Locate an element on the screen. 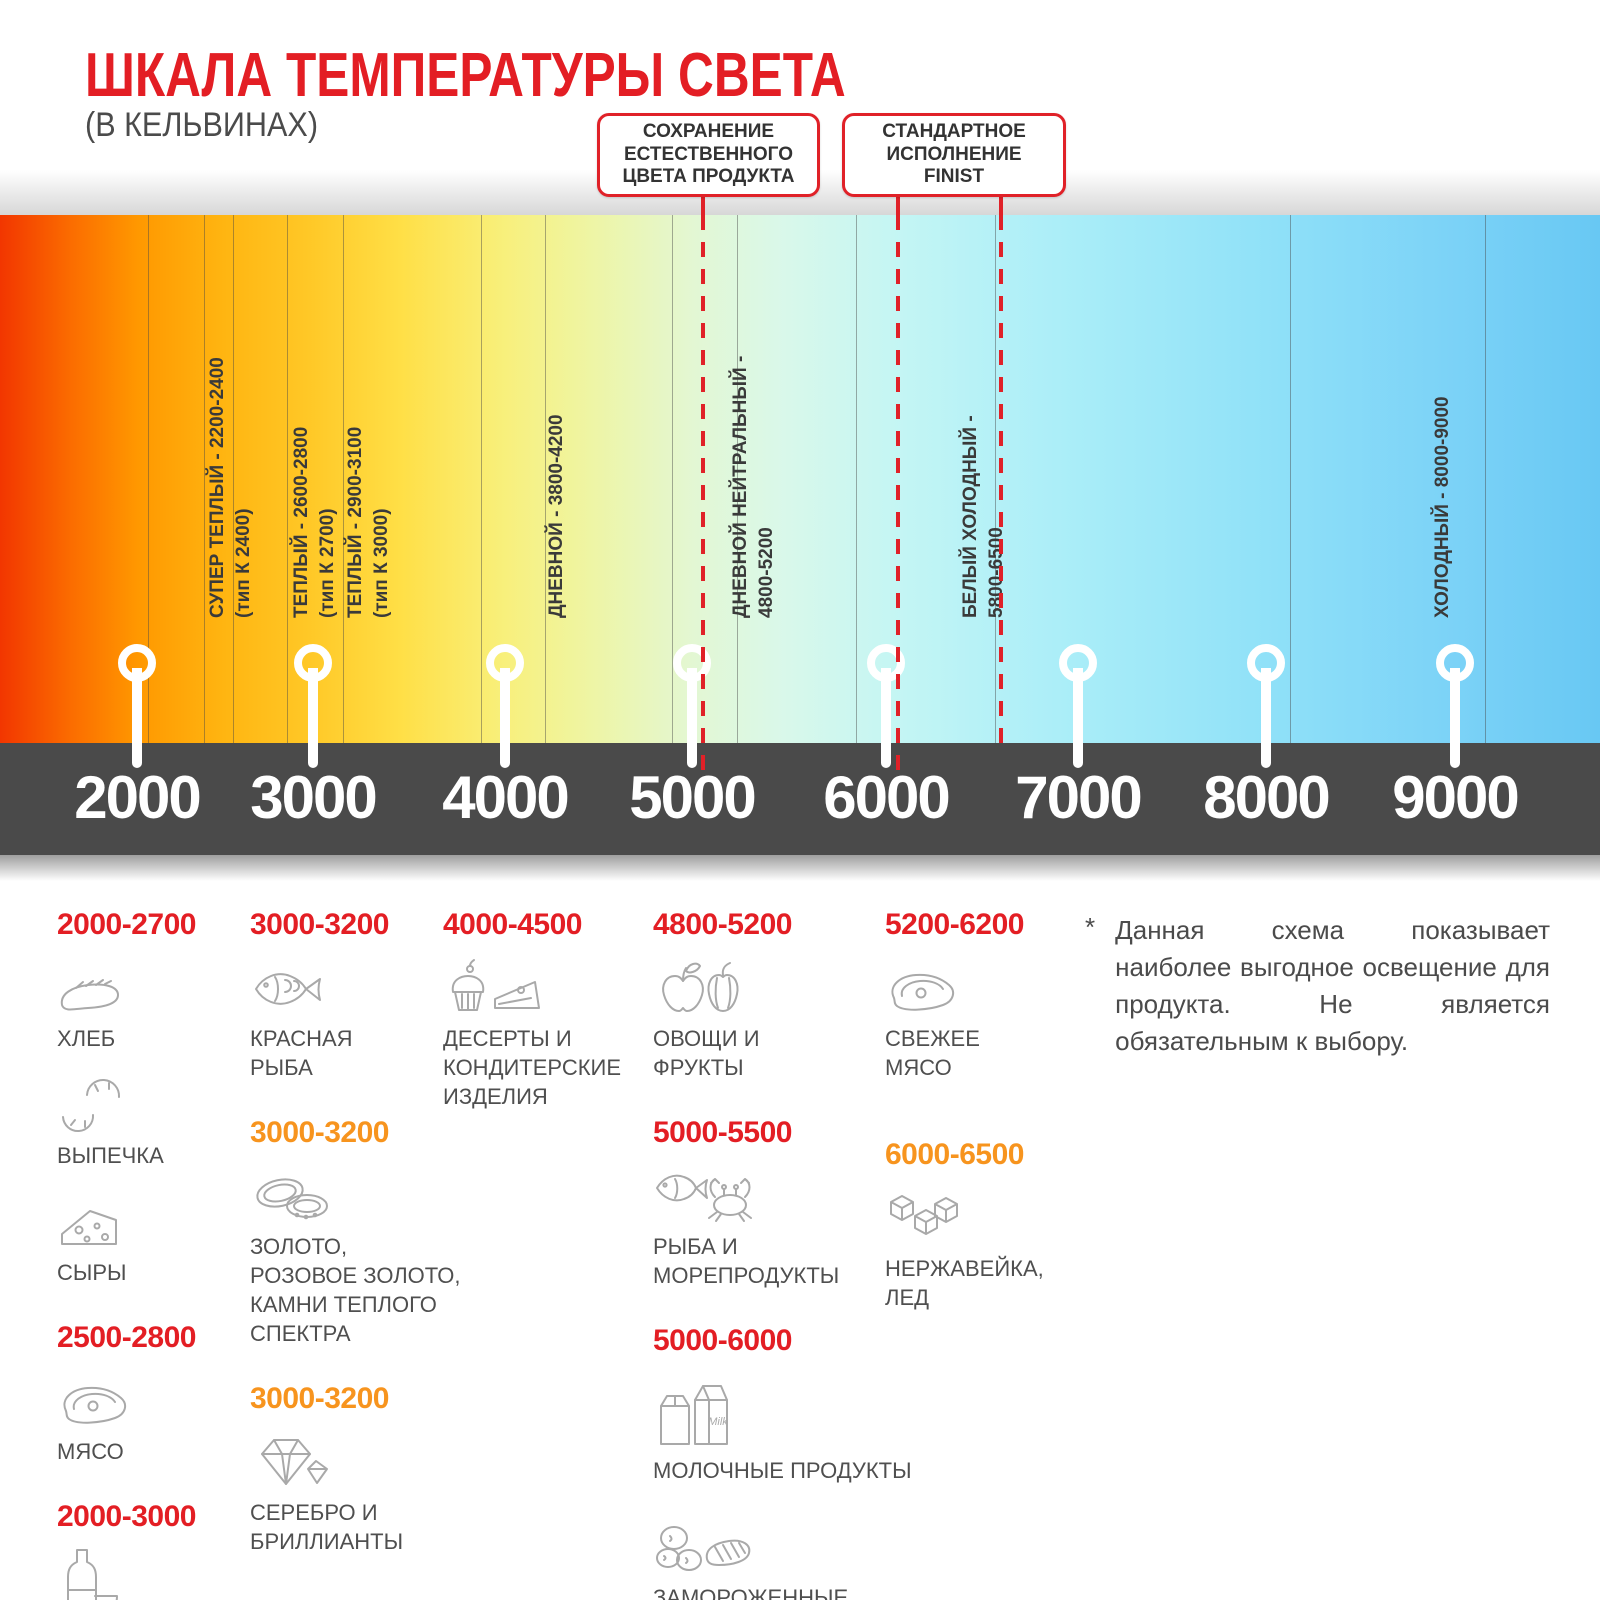  list-item: ЗАМОРОЖЕННЫЕ ПОЛУФАБРИКАТЫ is located at coordinates (808, 1555).